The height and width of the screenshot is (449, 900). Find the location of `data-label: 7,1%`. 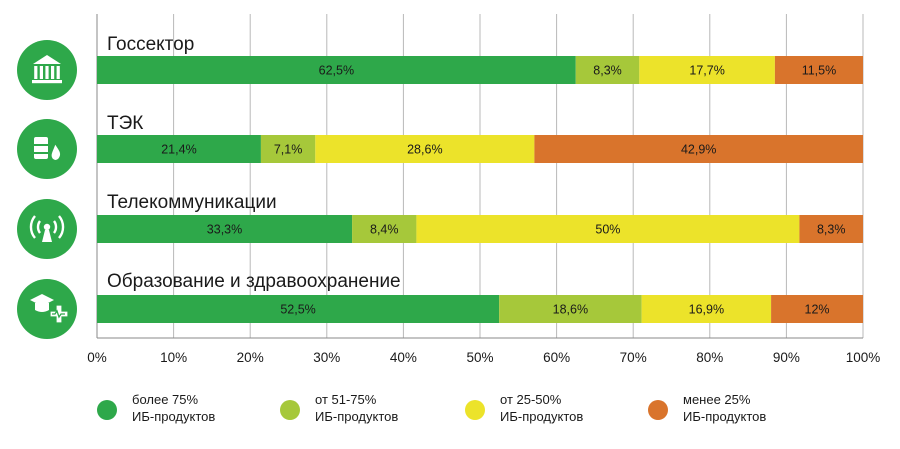

data-label: 7,1% is located at coordinates (288, 150).